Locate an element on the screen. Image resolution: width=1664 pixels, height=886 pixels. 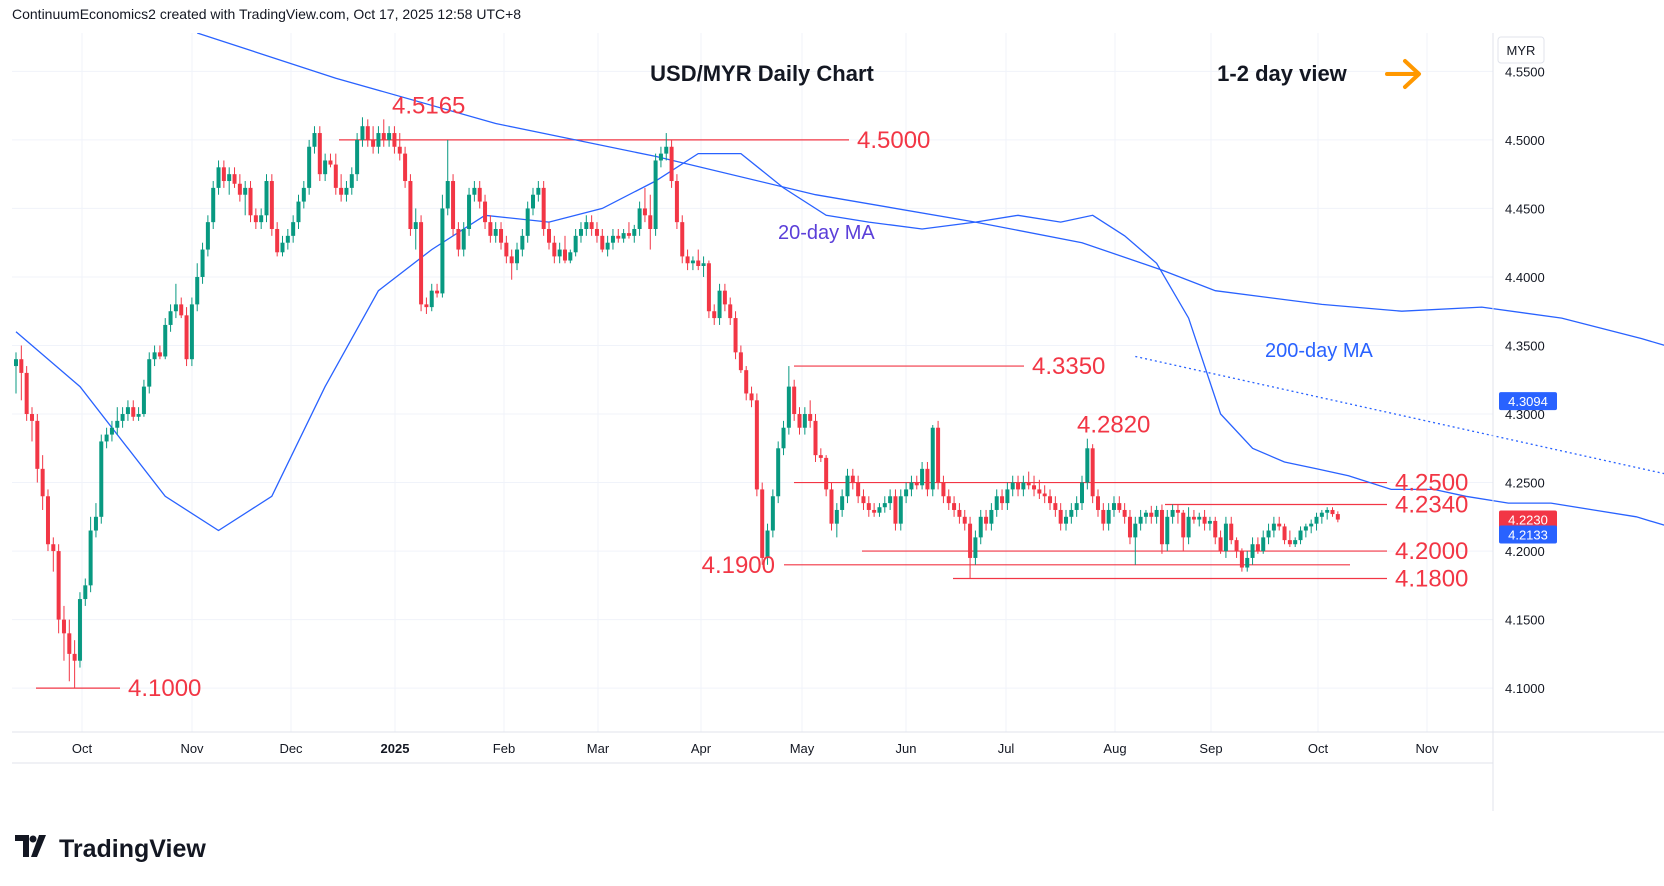
price-tag-label: 4.2133 is located at coordinates (1528, 535).